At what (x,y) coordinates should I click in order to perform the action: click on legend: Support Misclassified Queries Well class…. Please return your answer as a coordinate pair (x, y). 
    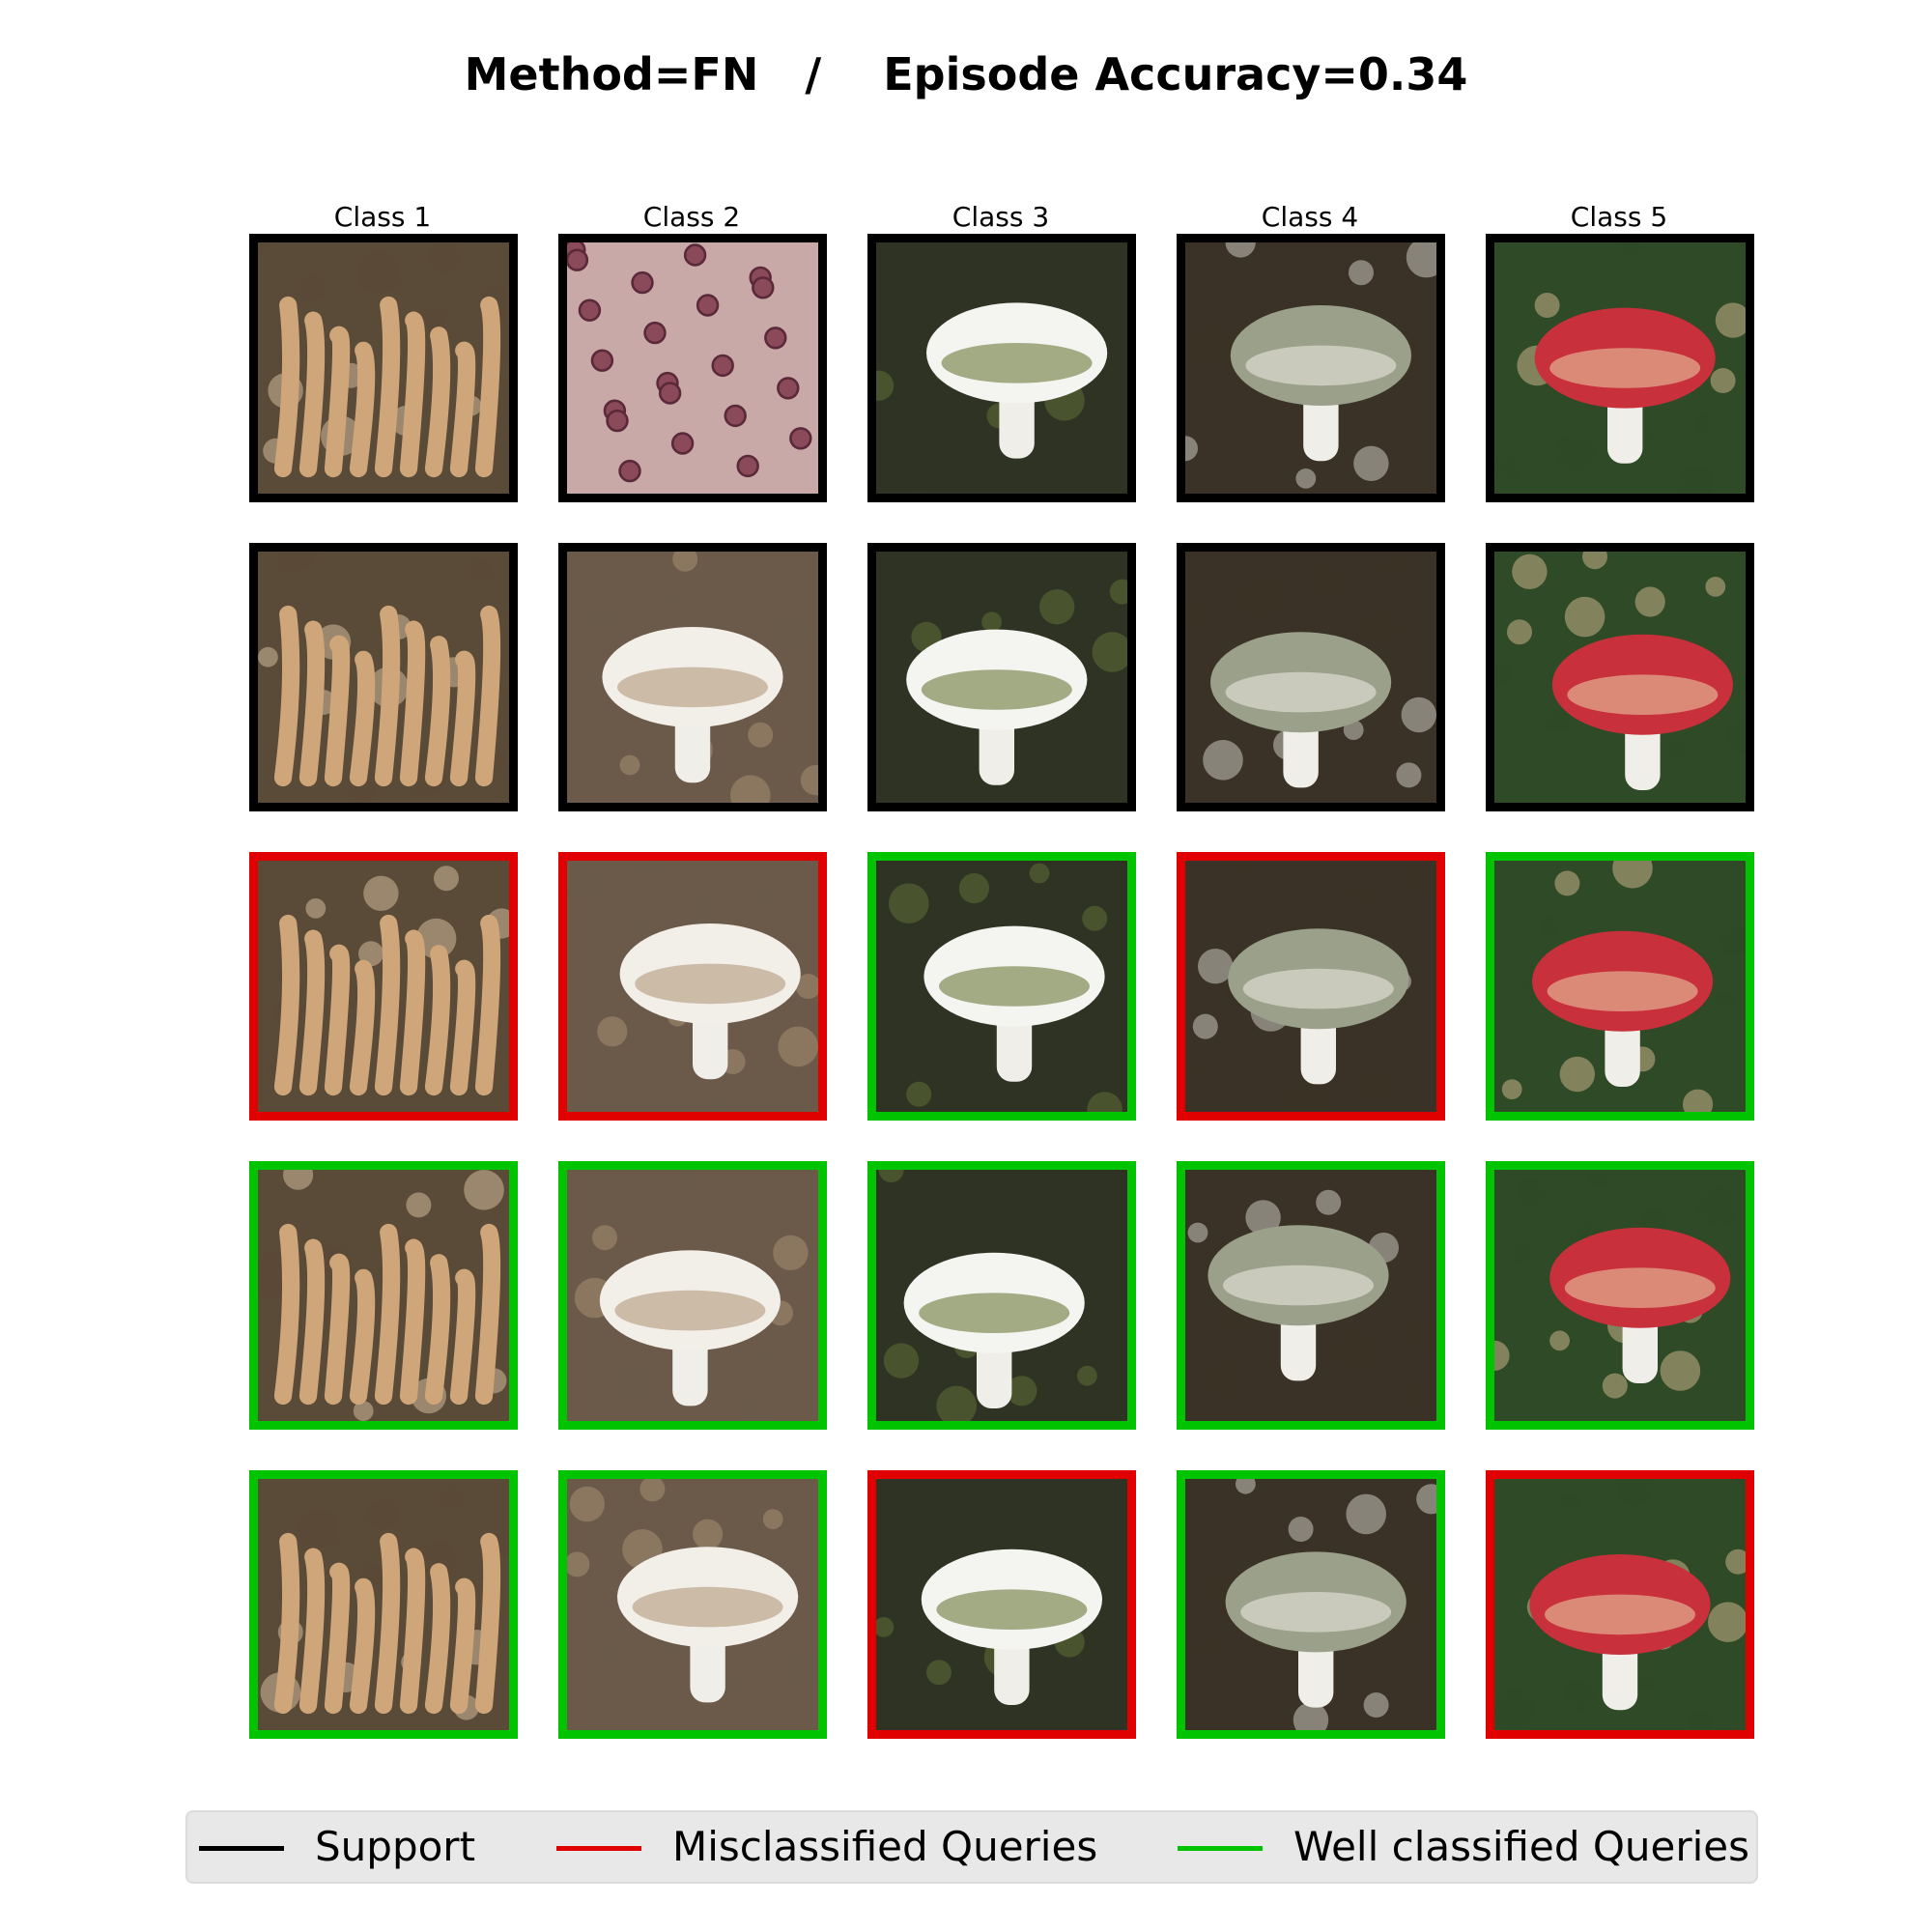
    Looking at the image, I should click on (971, 1847).